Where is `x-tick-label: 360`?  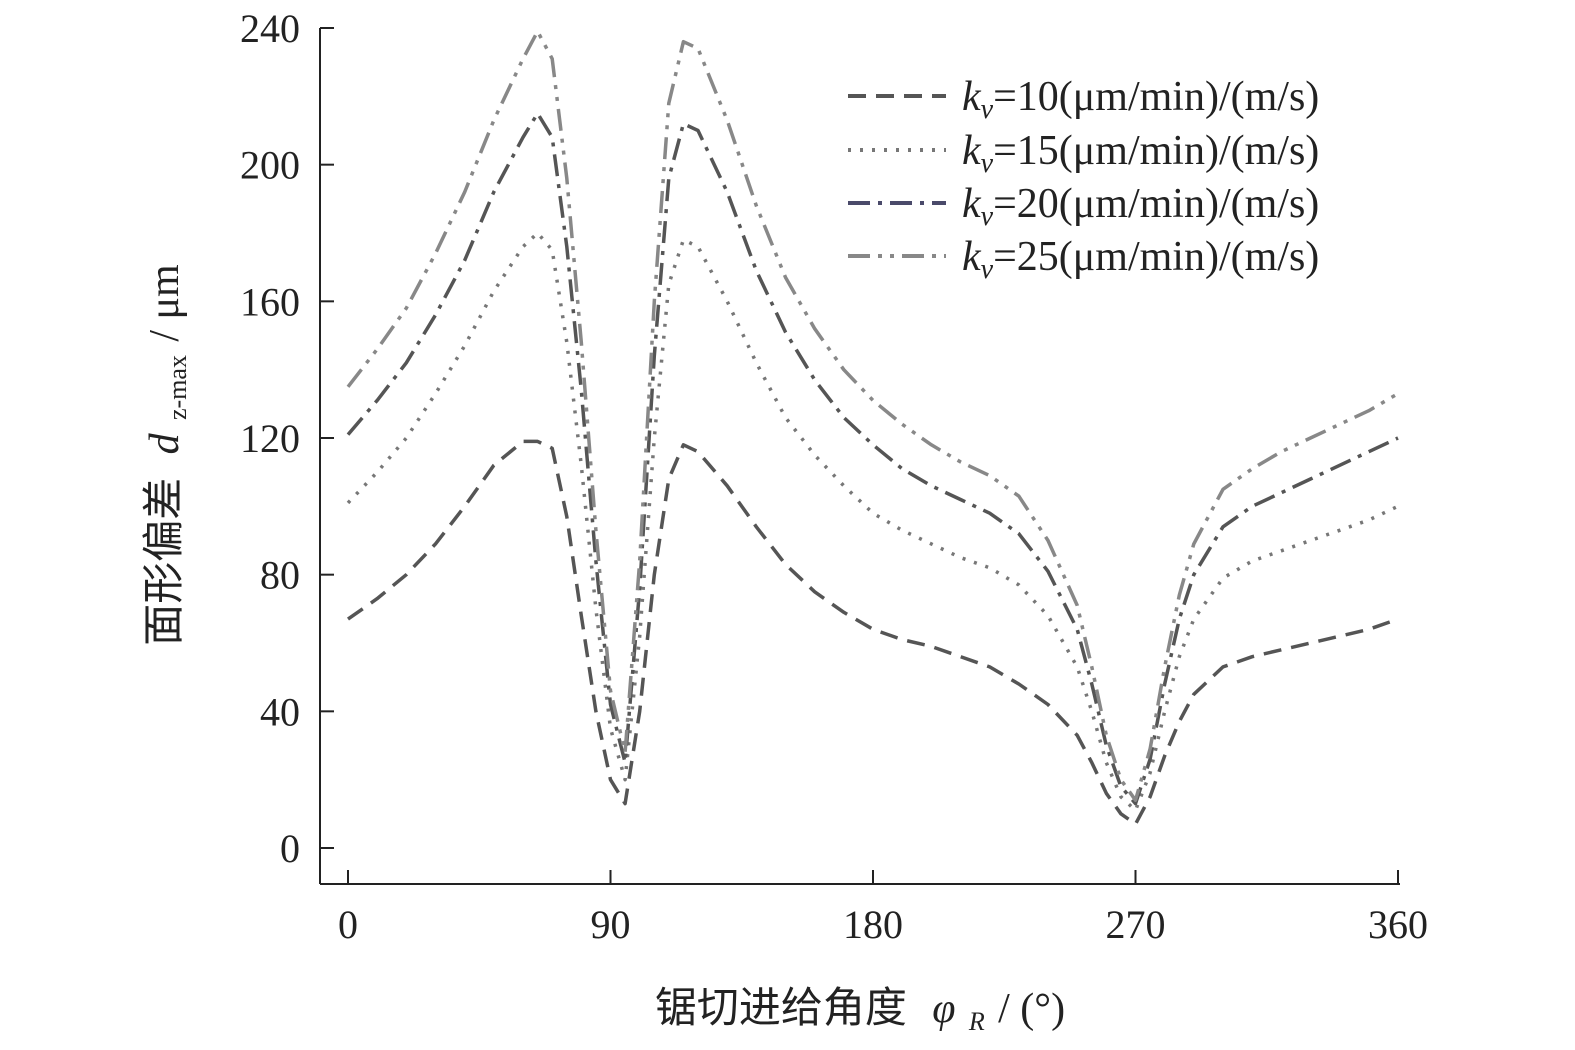 x-tick-label: 360 is located at coordinates (1398, 924).